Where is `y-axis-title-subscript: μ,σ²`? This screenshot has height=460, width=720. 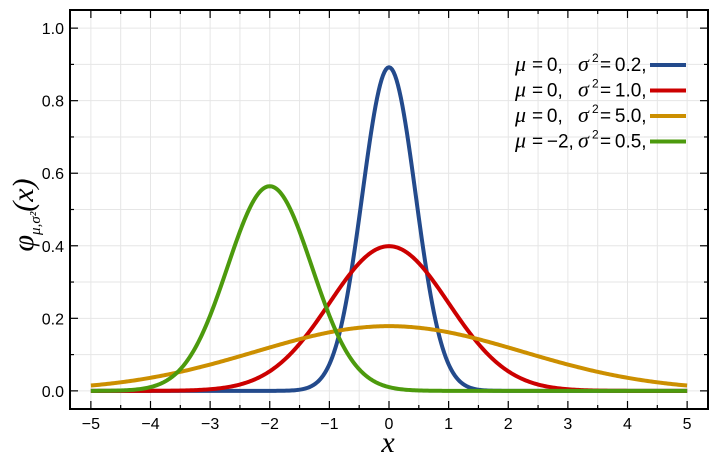
y-axis-title-subscript: μ,σ² is located at coordinates (36, 223).